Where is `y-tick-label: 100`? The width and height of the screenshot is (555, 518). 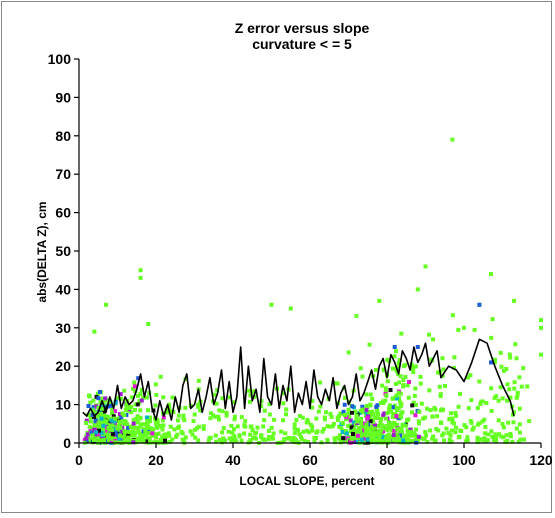
y-tick-label: 100 is located at coordinates (60, 59).